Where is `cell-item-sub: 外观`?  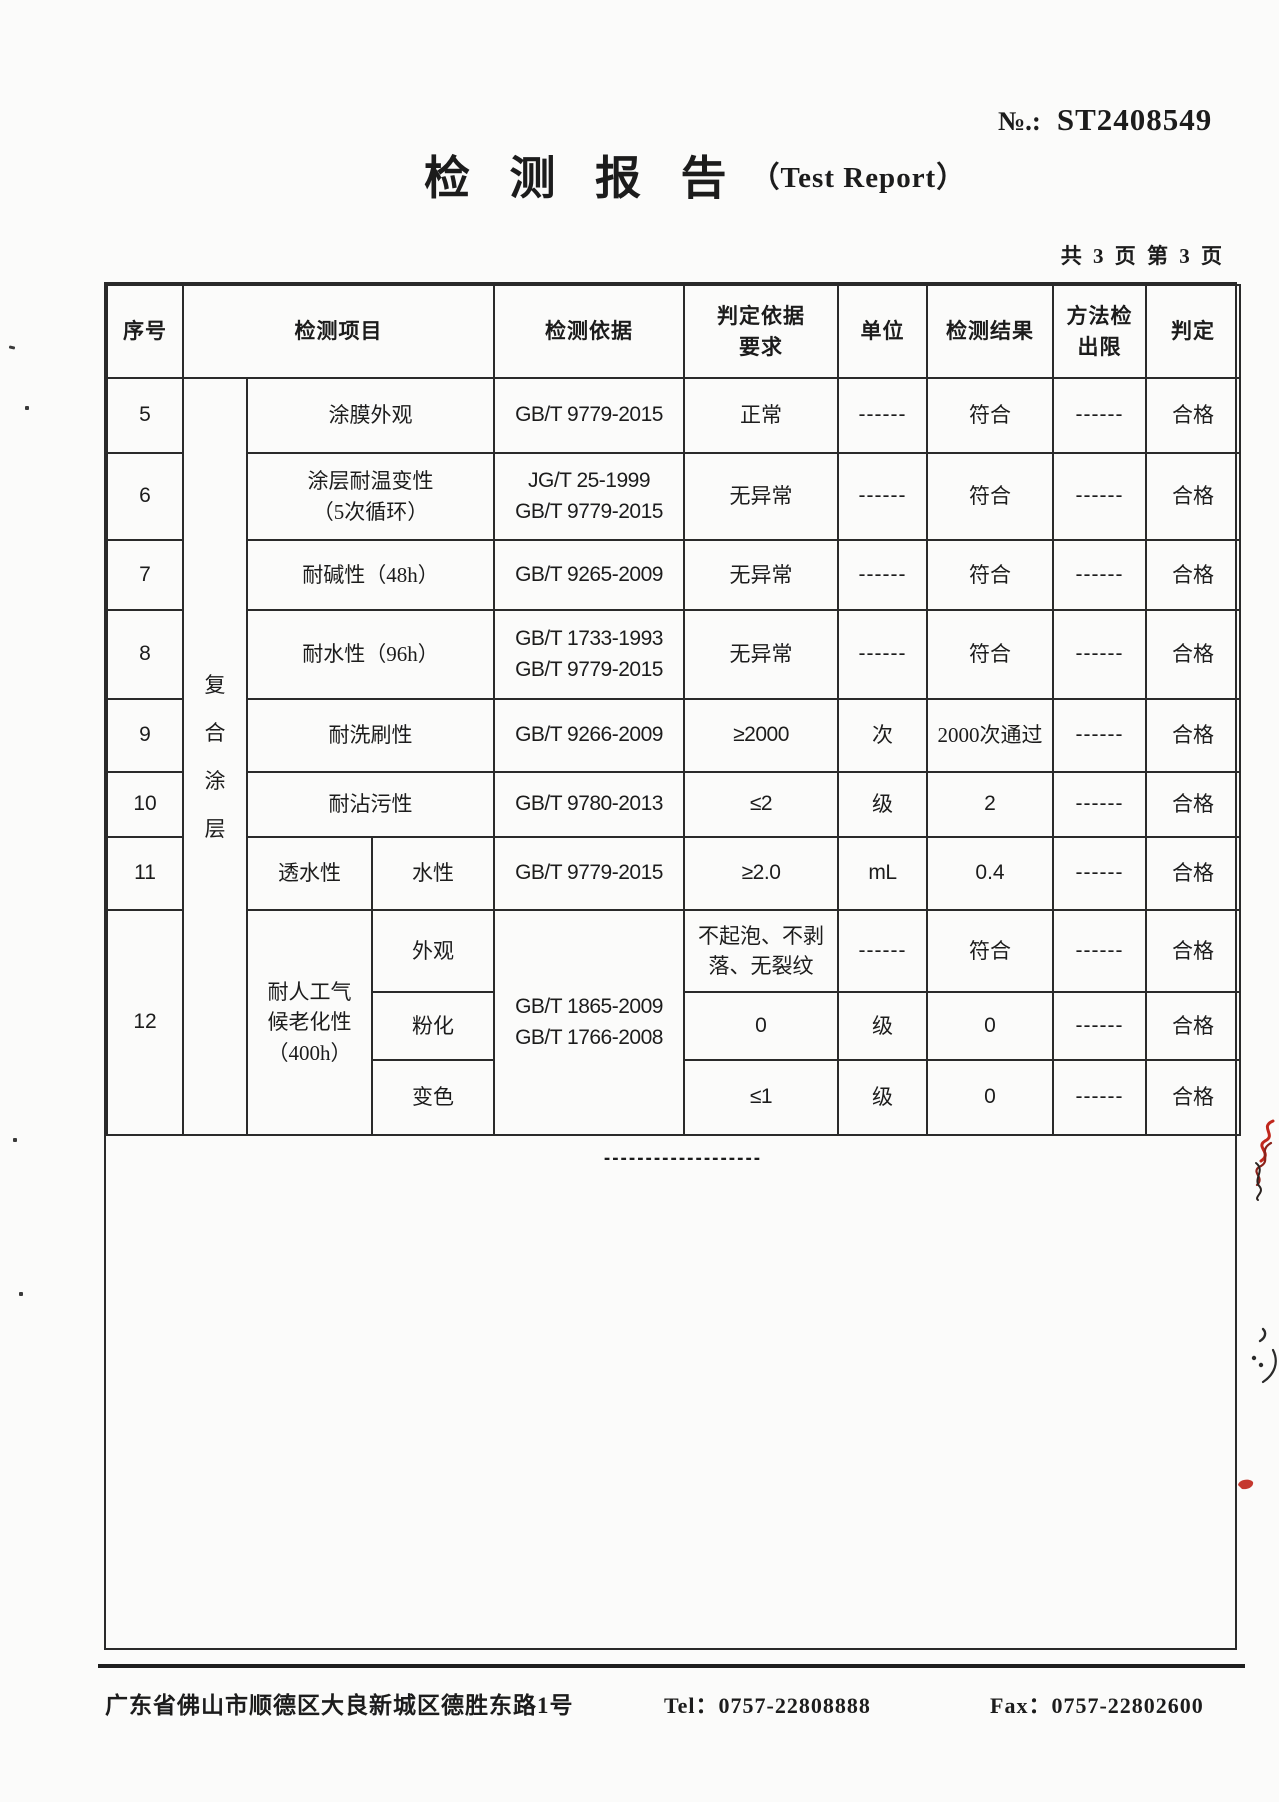
cell-item-sub: 外观 is located at coordinates (433, 951).